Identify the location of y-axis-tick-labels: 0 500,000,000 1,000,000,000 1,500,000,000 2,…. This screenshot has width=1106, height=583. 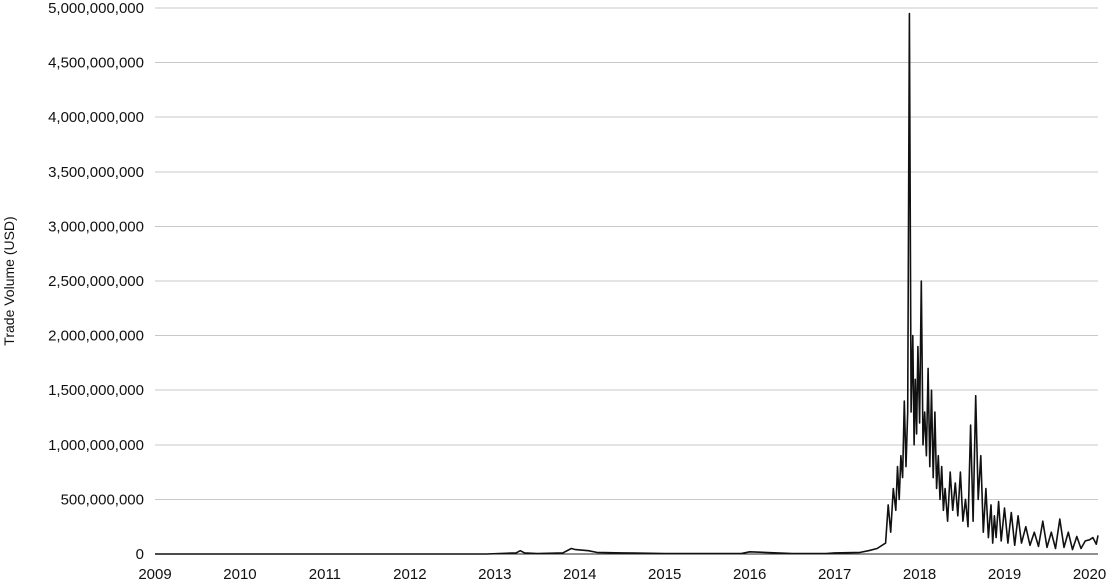
(96, 281).